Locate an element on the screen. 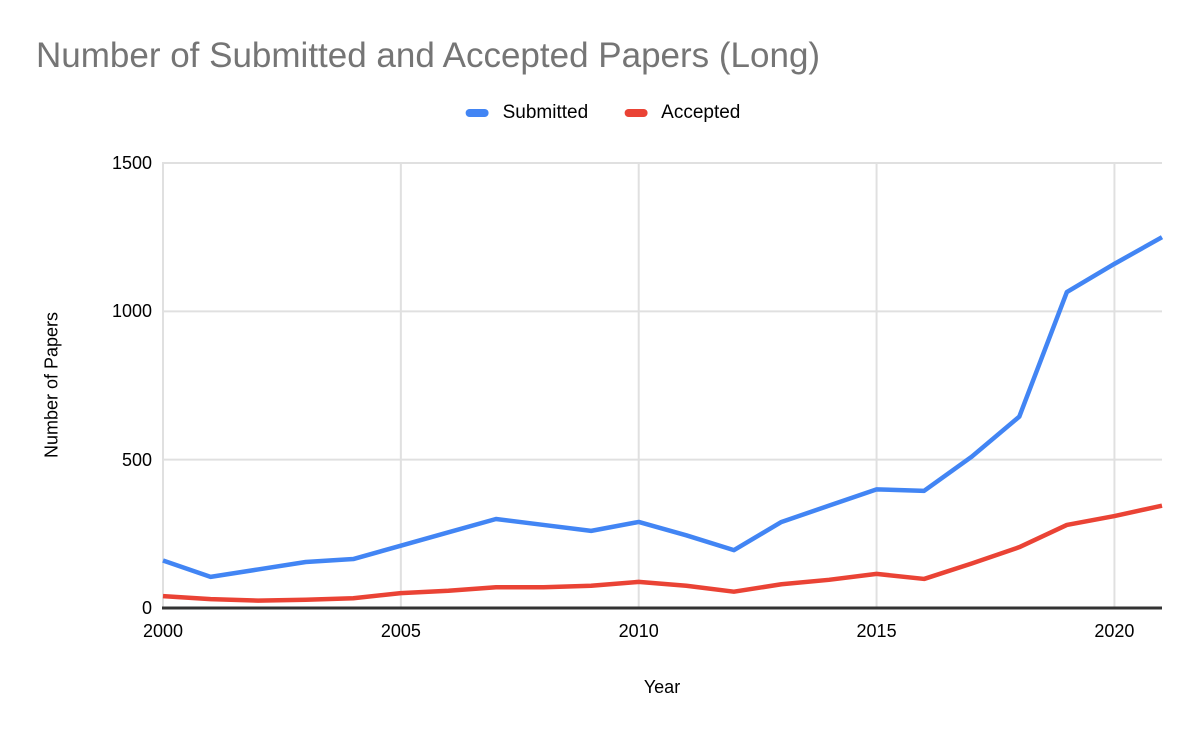 This screenshot has width=1200, height=742. x-tick-label: 2020 is located at coordinates (1114, 631).